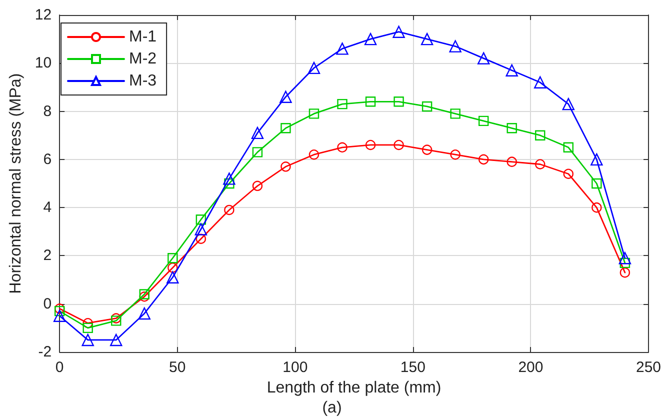  Describe the element at coordinates (45, 352) in the screenshot. I see `y-tick-label: -2` at that location.